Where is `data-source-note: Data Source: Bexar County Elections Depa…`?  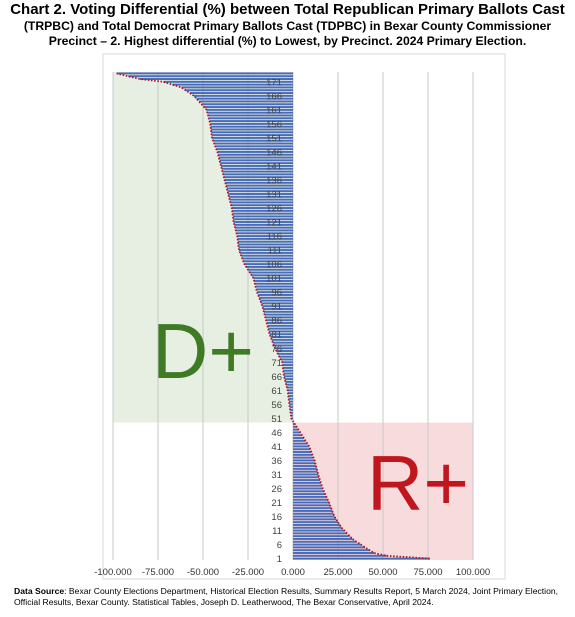
data-source-note: Data Source: Bexar County Elections Depa… is located at coordinates (289, 597).